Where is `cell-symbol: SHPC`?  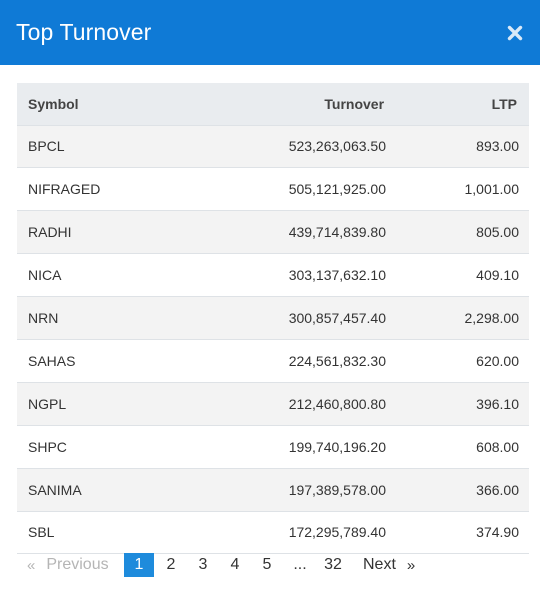 cell-symbol: SHPC is located at coordinates (47, 446).